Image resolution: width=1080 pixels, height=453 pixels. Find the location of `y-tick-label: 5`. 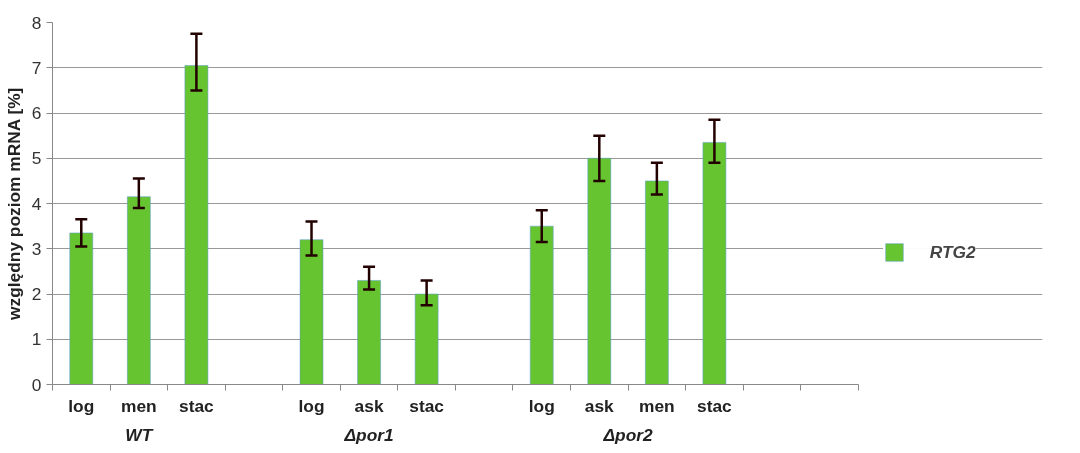

y-tick-label: 5 is located at coordinates (36, 158).